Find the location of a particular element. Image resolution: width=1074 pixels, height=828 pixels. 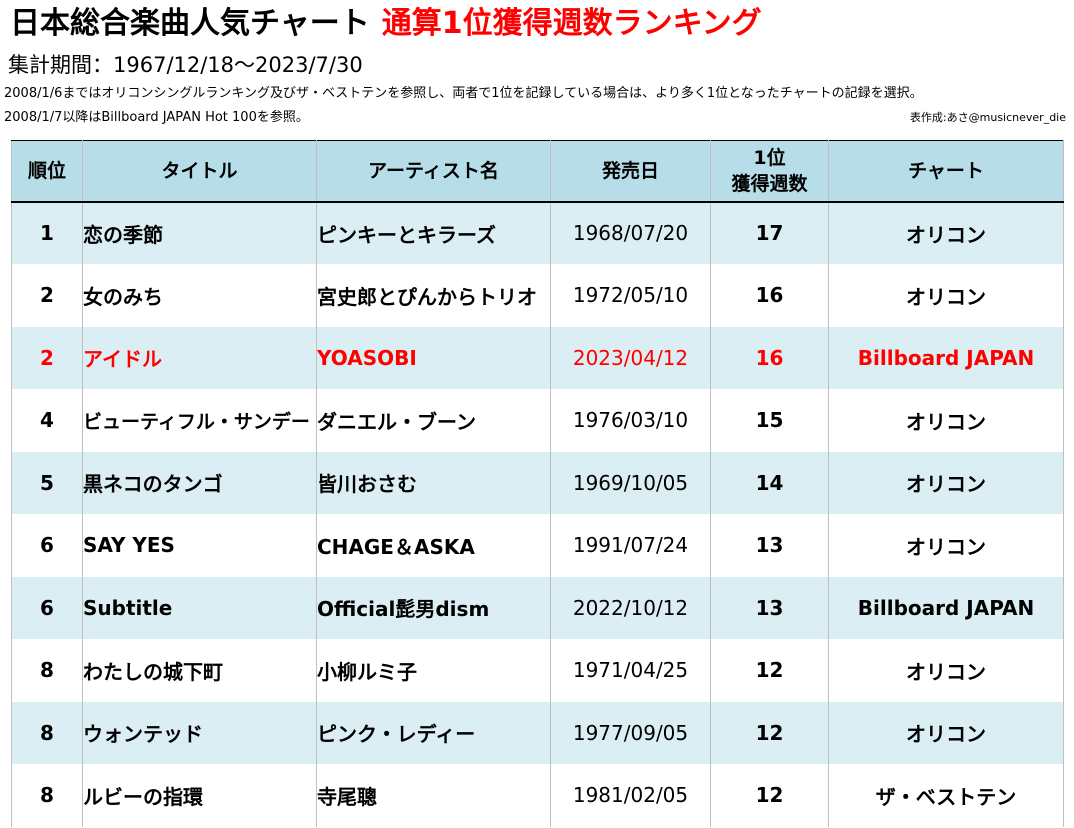

artist-cell: ピンキーとキラーズ is located at coordinates (433, 232).